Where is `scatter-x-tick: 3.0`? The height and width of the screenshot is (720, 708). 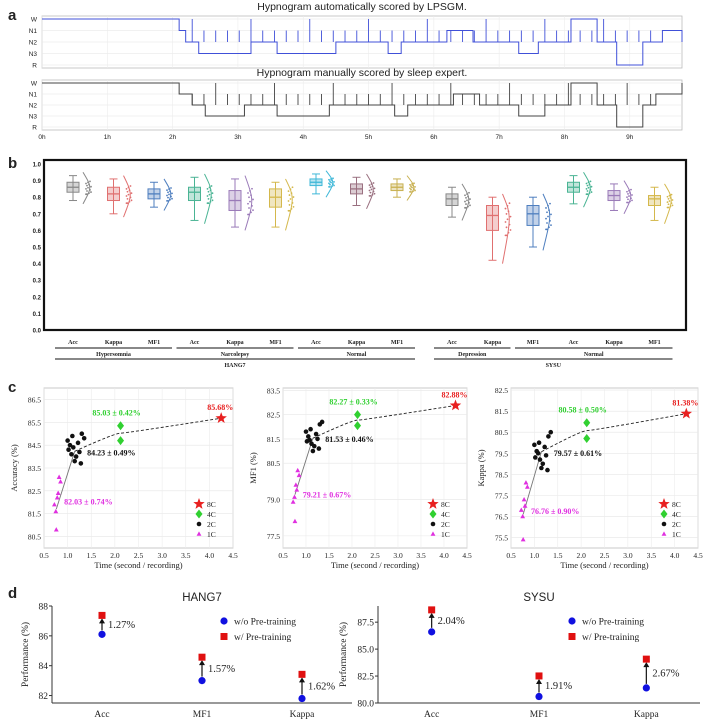 scatter-x-tick: 3.0 is located at coordinates (398, 555).